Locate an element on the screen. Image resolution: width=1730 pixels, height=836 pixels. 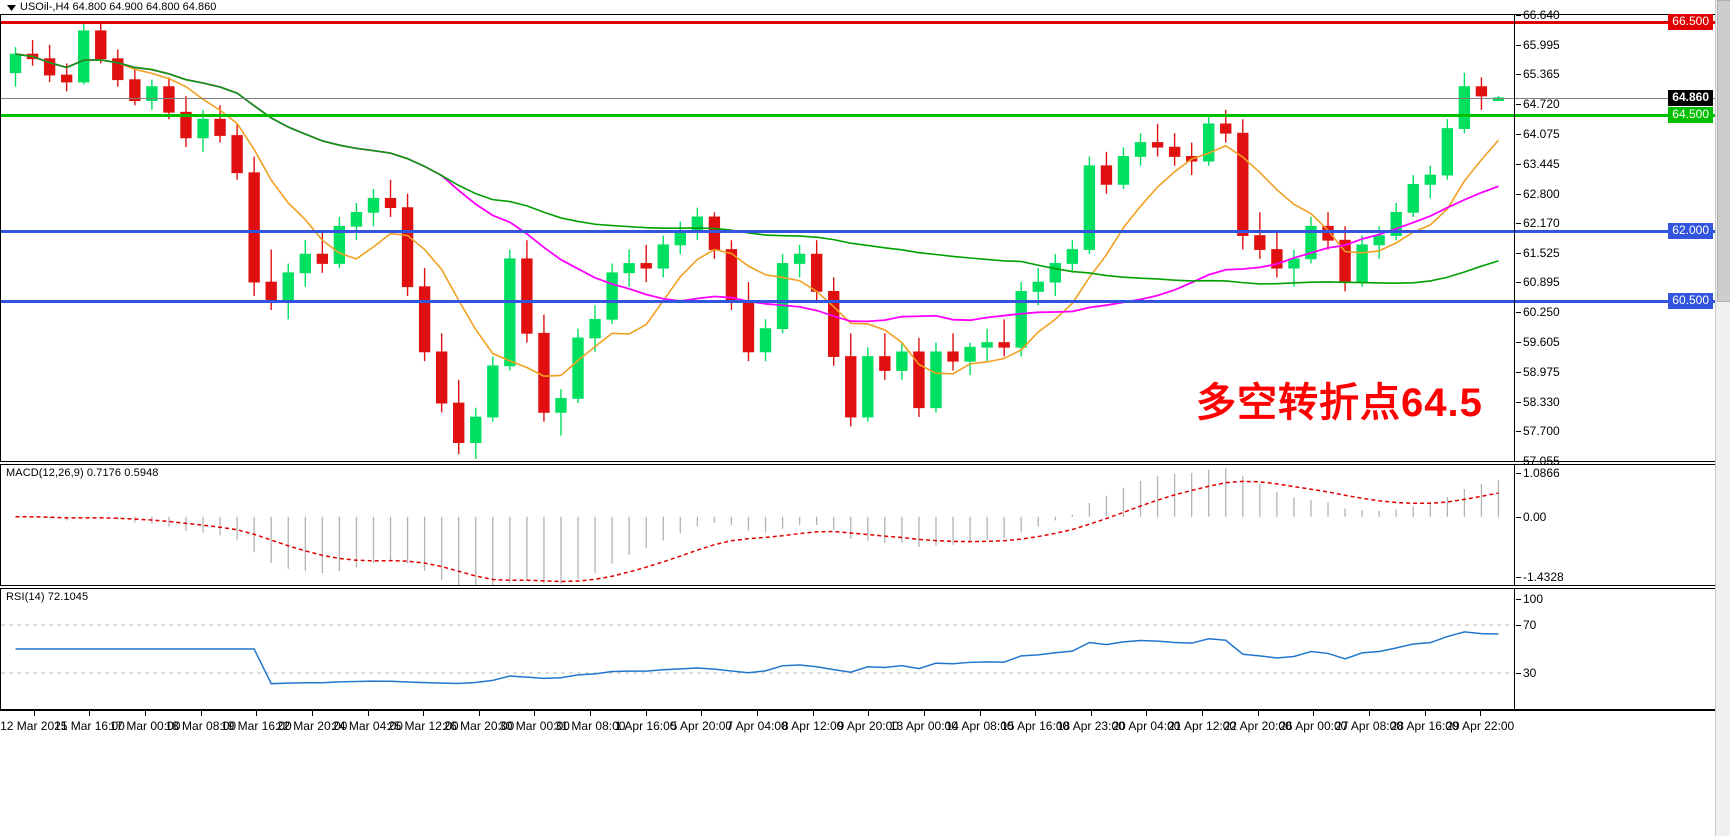
price-tag: 64.500 is located at coordinates (1690, 114).